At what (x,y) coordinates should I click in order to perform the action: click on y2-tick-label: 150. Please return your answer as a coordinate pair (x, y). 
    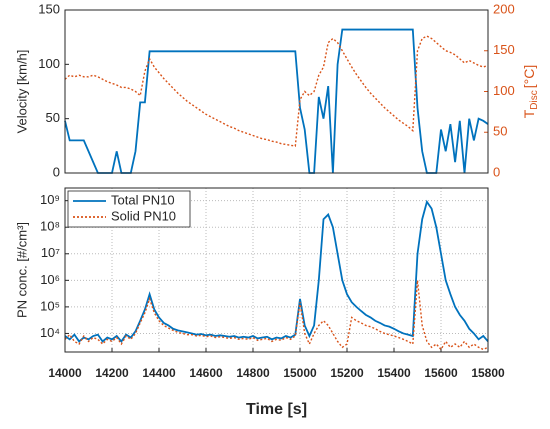
    Looking at the image, I should click on (504, 49).